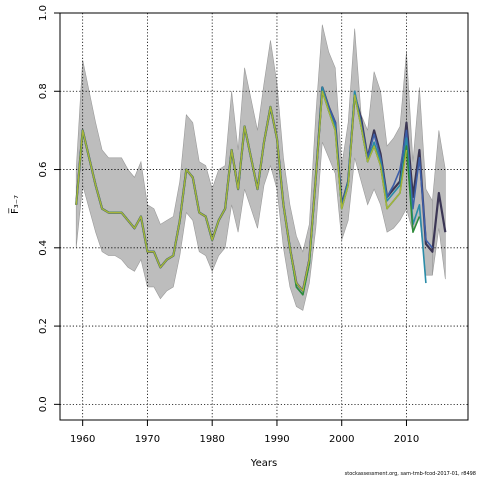 This screenshot has height=480, width=480. What do you see at coordinates (263, 463) in the screenshot?
I see `x-axis-title: Years` at bounding box center [263, 463].